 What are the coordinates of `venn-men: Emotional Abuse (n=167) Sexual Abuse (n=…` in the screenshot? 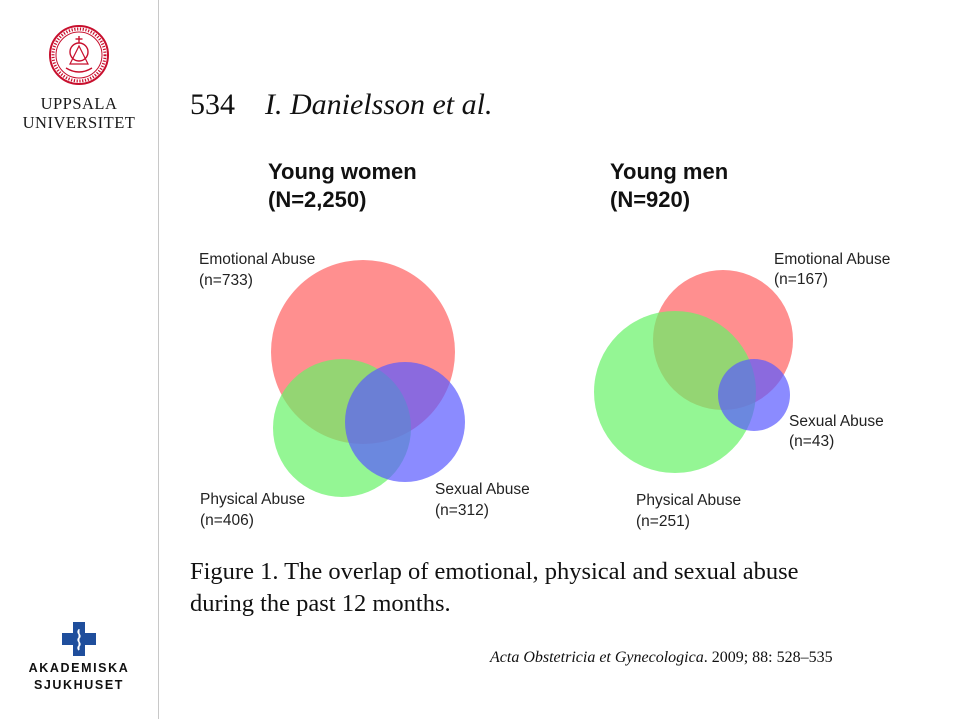 It's located at (742, 390).